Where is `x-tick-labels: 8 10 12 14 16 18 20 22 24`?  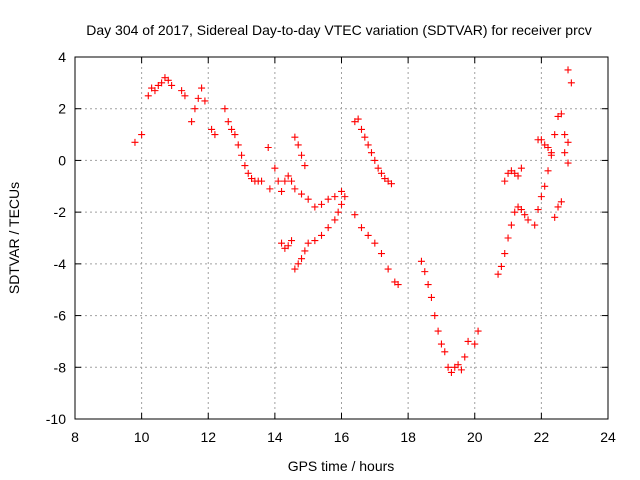
x-tick-labels: 8 10 12 14 16 18 20 22 24 is located at coordinates (343, 437).